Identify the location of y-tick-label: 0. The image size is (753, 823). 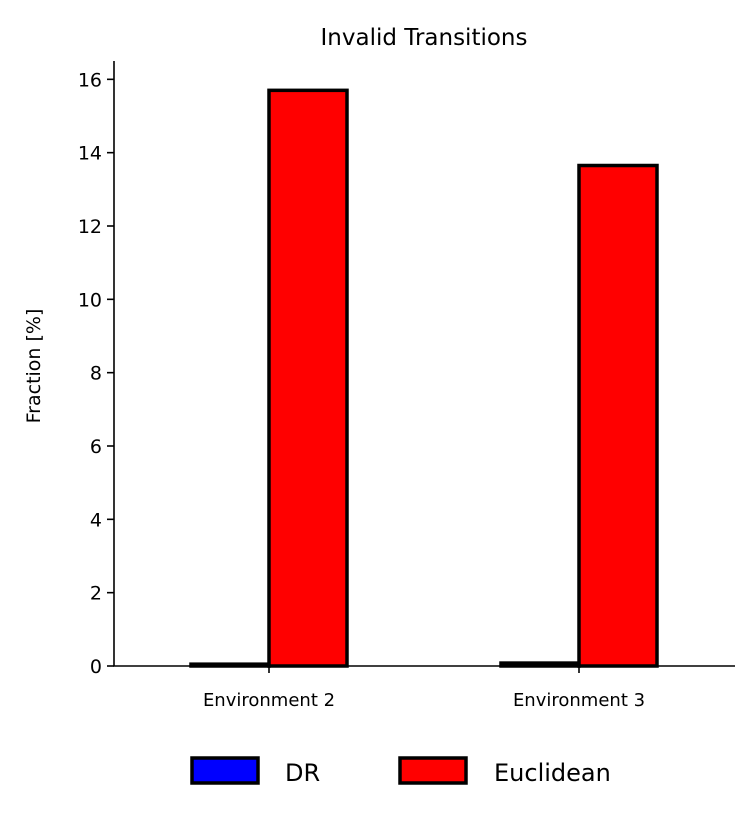
(96, 667).